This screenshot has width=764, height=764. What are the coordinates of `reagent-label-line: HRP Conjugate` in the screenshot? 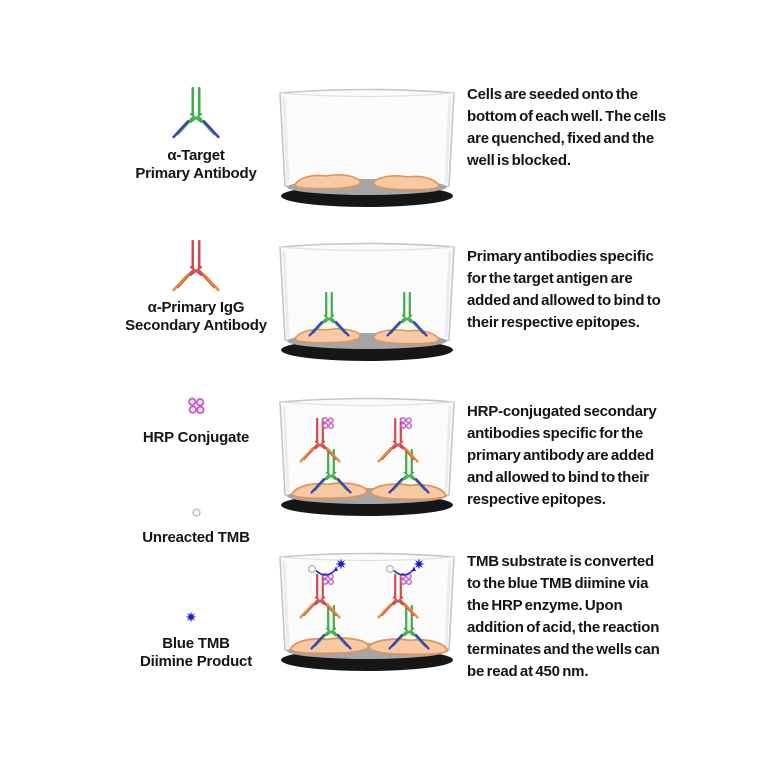 It's located at (196, 437).